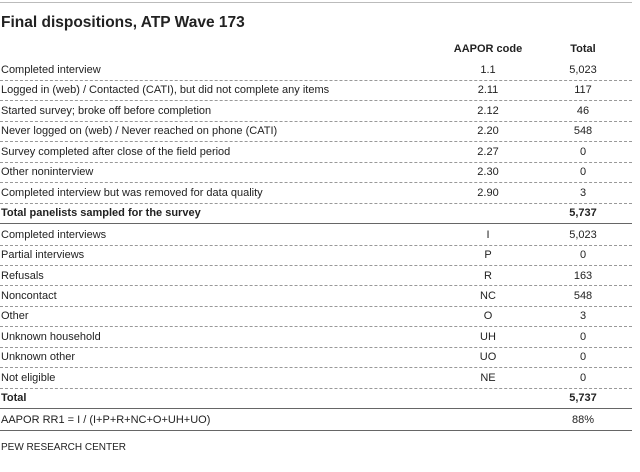 Image resolution: width=640 pixels, height=472 pixels. Describe the element at coordinates (106, 419) in the screenshot. I see `row-label: AAPOR RR1 = I / (I+P+R+NC+O+UH+UO)` at that location.